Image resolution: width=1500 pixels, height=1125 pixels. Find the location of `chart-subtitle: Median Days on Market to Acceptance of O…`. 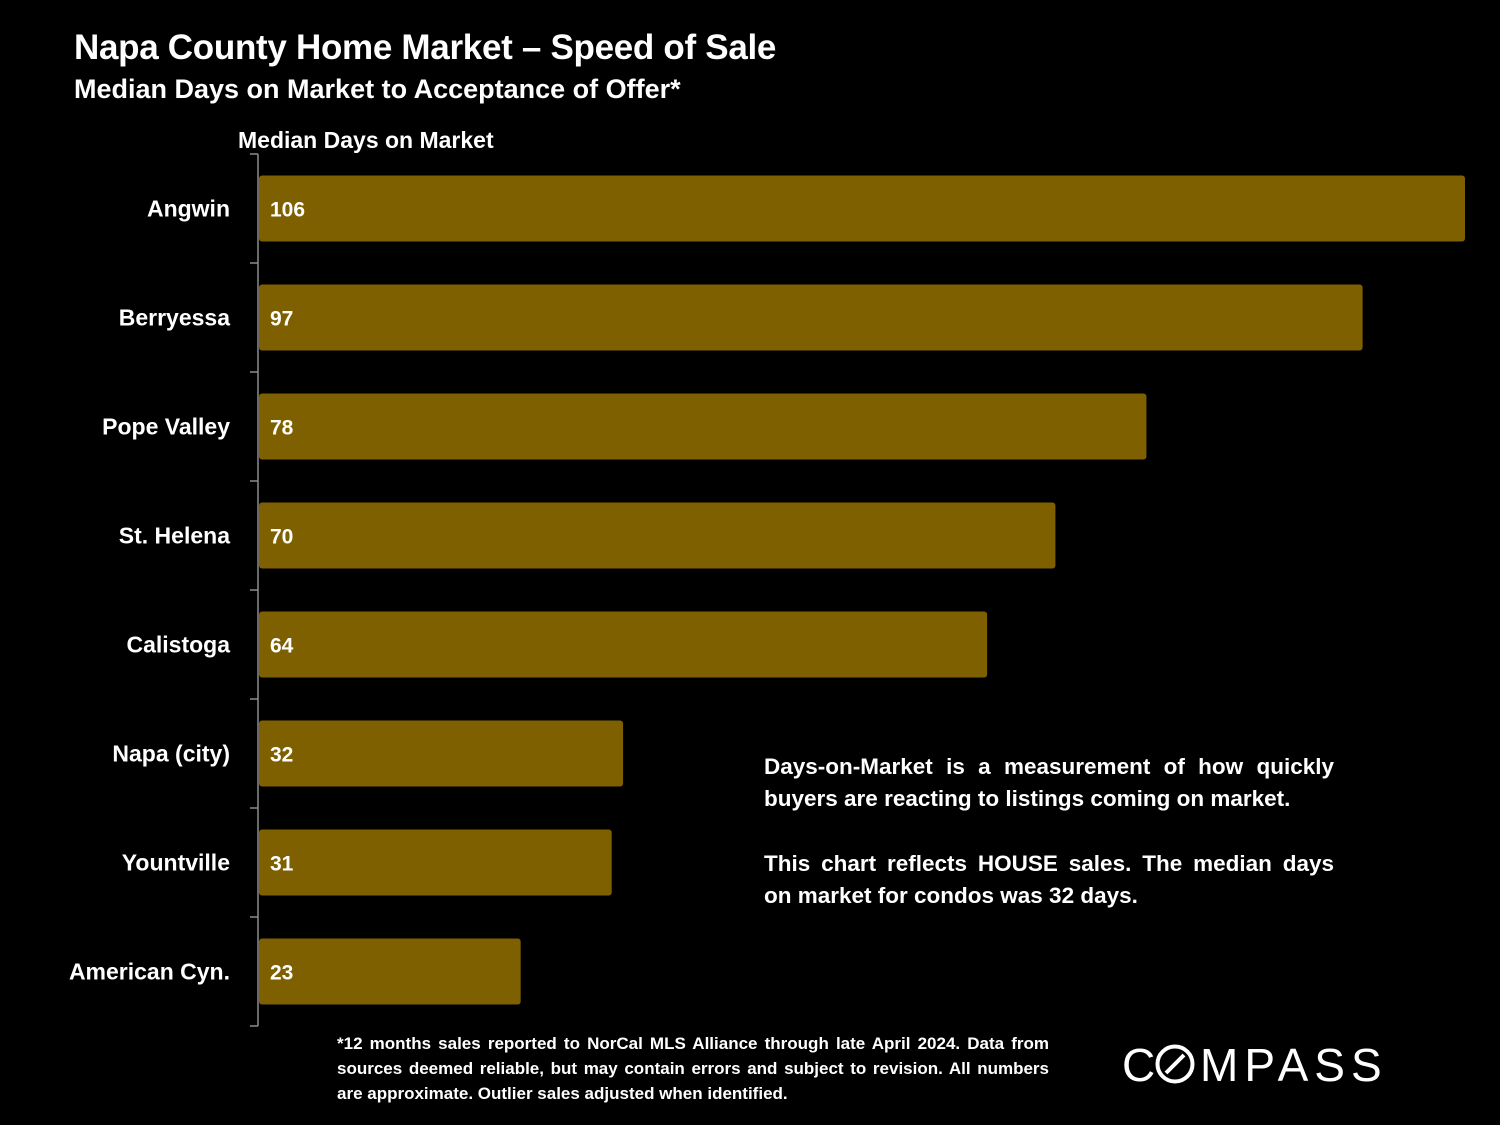

chart-subtitle: Median Days on Market to Acceptance of O… is located at coordinates (377, 89).